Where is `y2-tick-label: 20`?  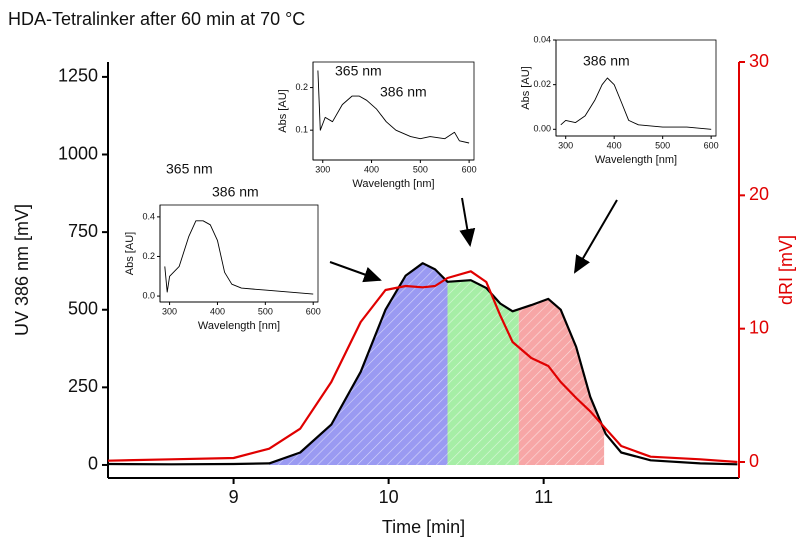 y2-tick-label: 20 is located at coordinates (759, 194).